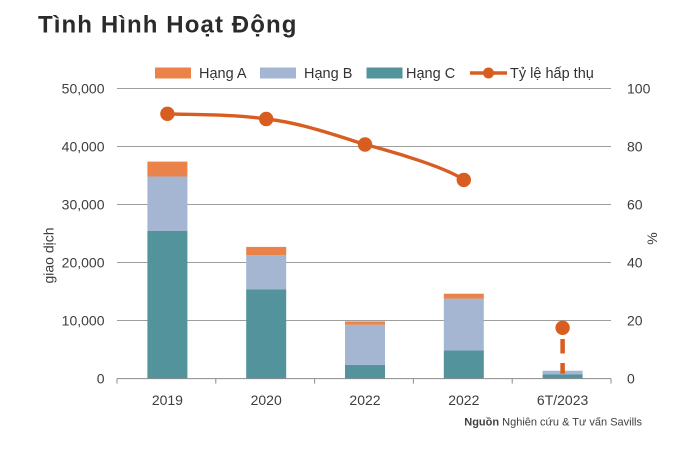  What do you see at coordinates (430, 74) in the screenshot?
I see `svg-text: Hạng C` at bounding box center [430, 74].